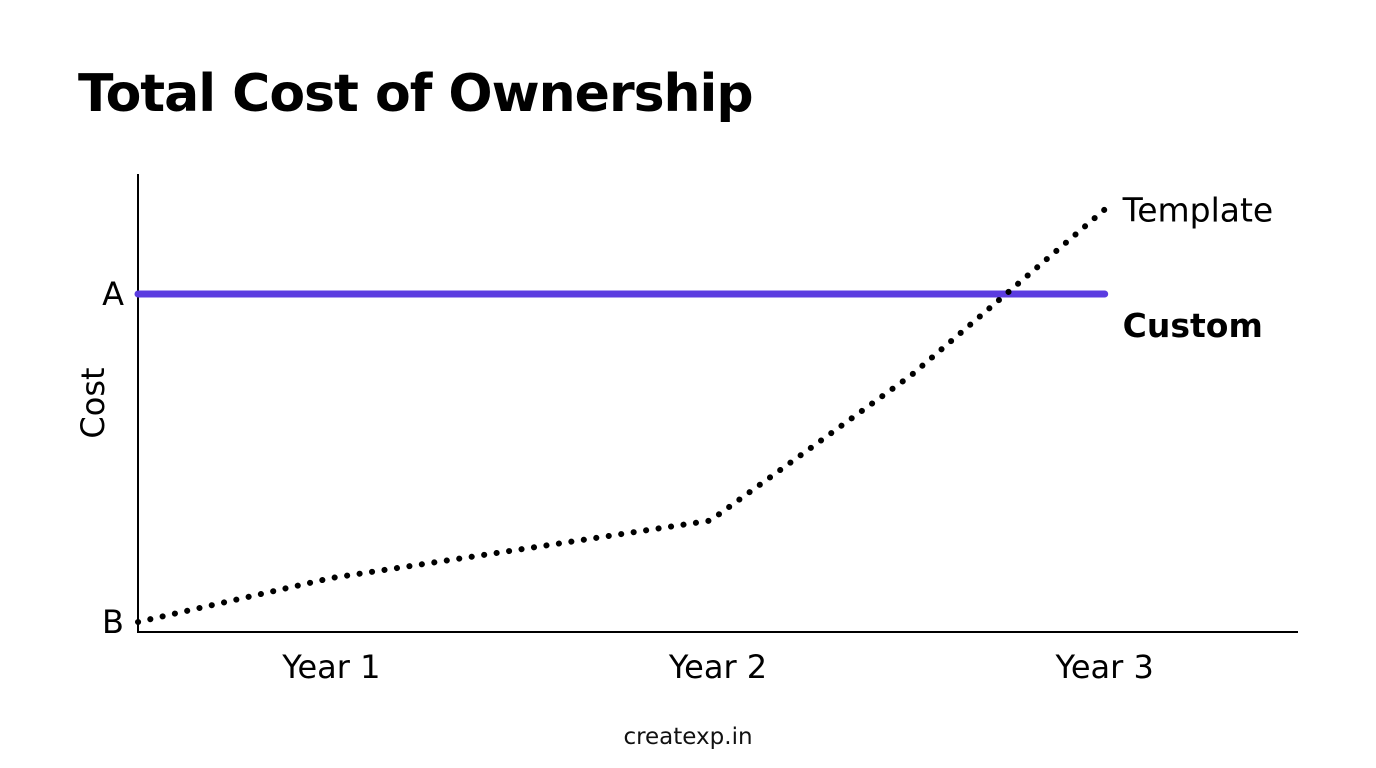 The image size is (1376, 768). What do you see at coordinates (717, 667) in the screenshot?
I see `x-tick-label-2: Year 2` at bounding box center [717, 667].